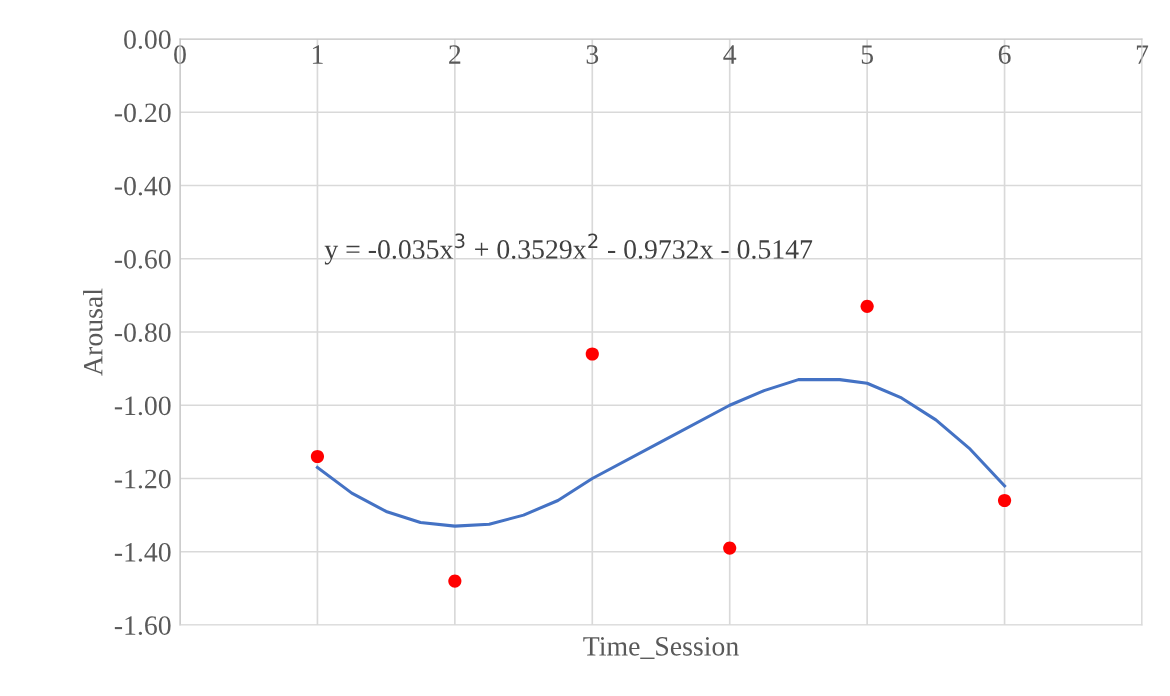  I want to click on y-tick-label: -1.20, so click(142, 479).